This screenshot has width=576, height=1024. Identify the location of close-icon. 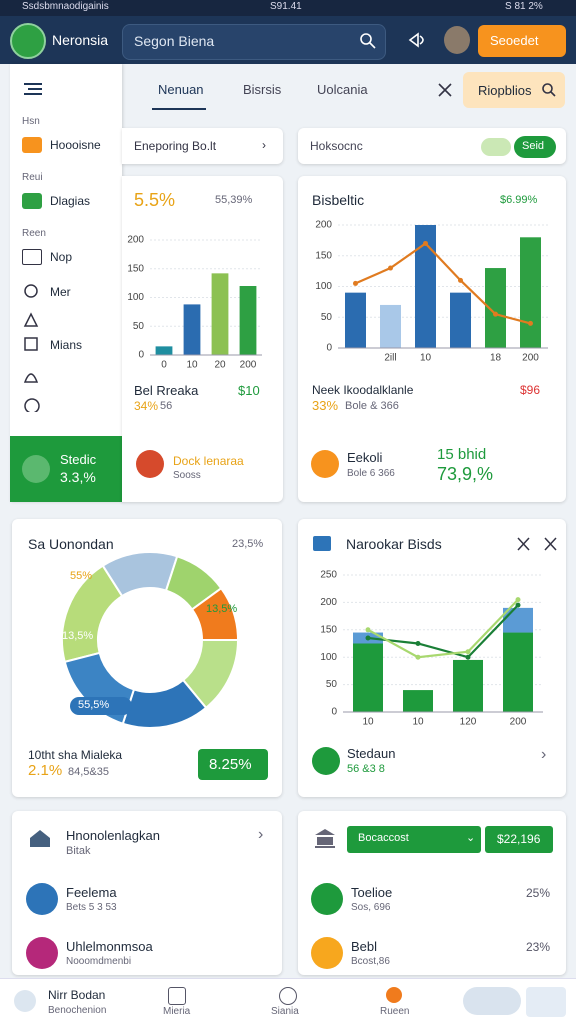
(445, 90).